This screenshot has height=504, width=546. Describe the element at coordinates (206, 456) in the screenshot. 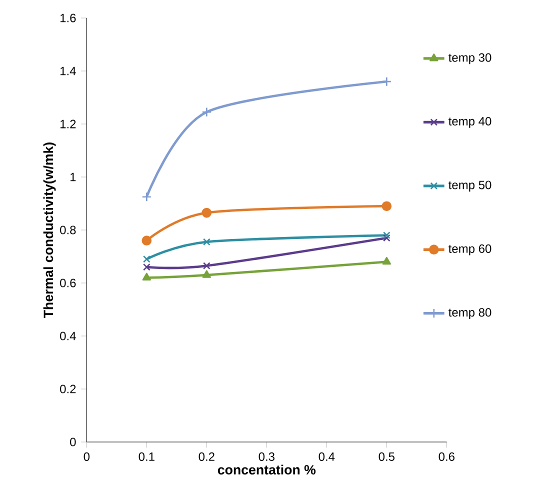

I see `x-tick-label: 0.2` at that location.